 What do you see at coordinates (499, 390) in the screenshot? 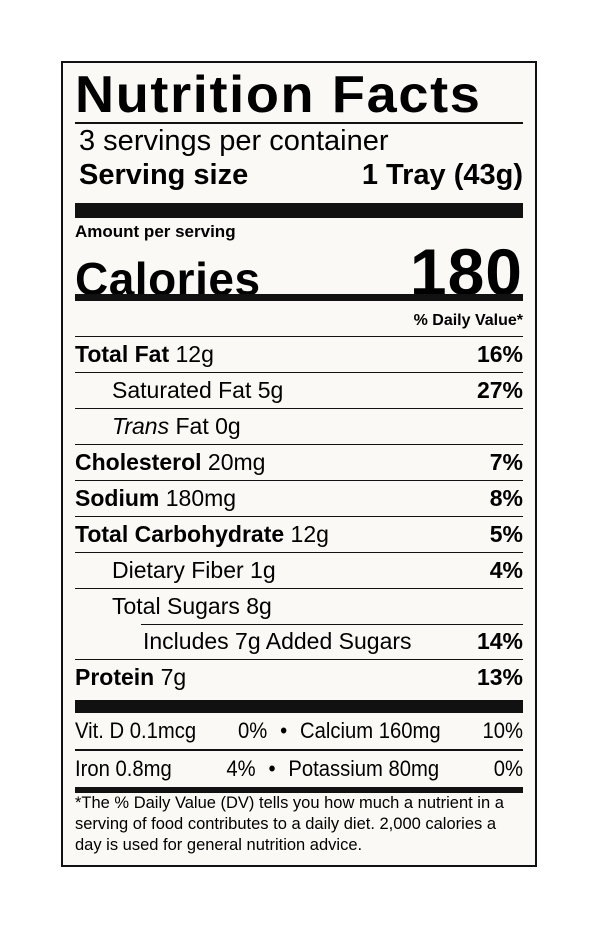
I see `nutrient-dv: 27%` at bounding box center [499, 390].